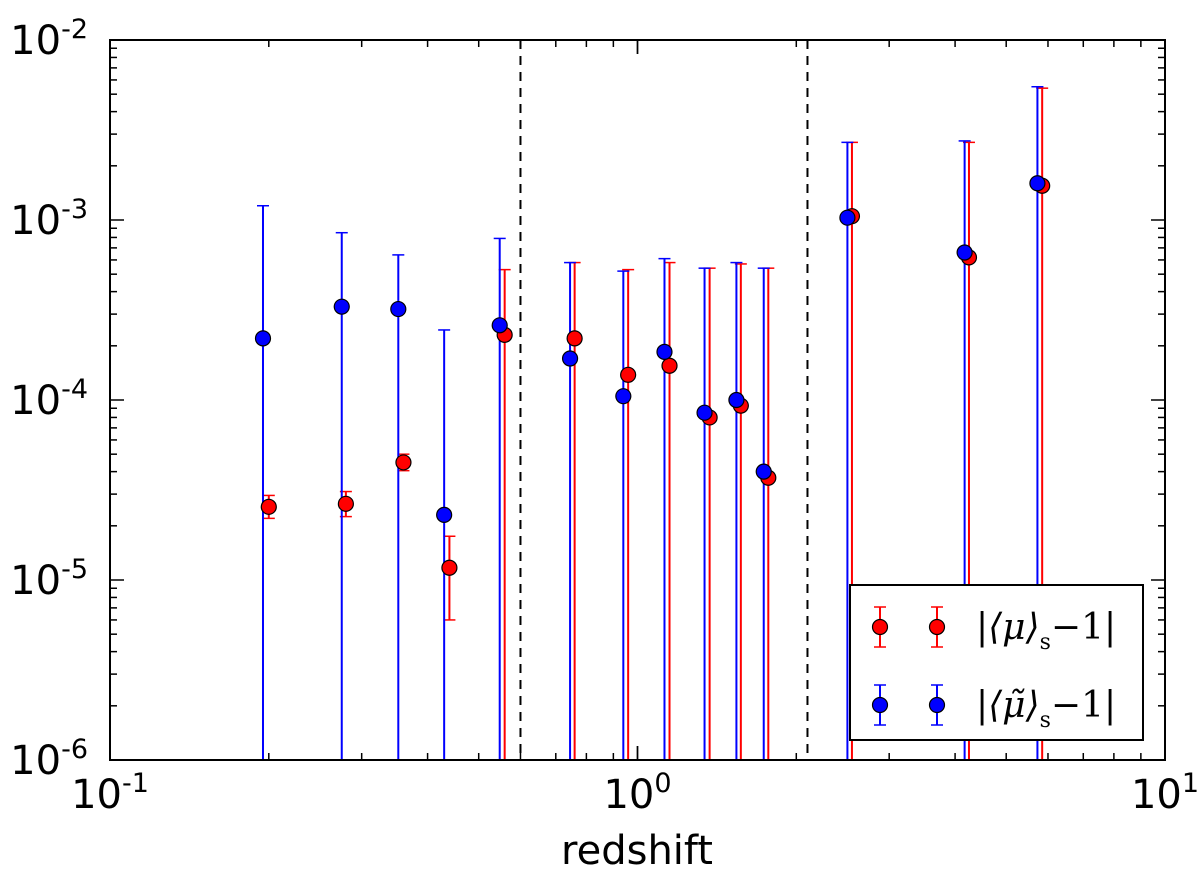 This screenshot has height=874, width=1200. What do you see at coordinates (1046, 709) in the screenshot?
I see `legend-label: |⟨μ̃⟩s−1|` at bounding box center [1046, 709].